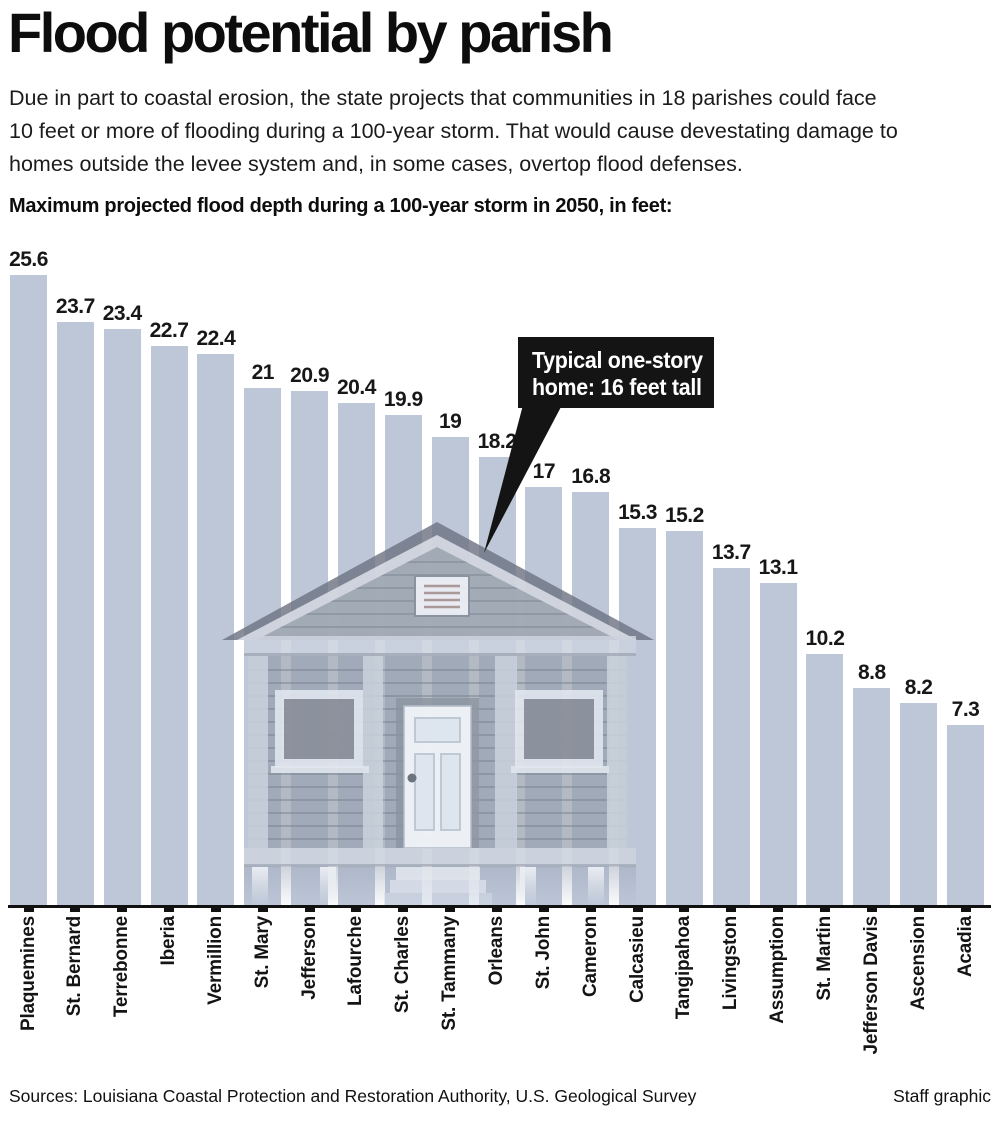 The image size is (1000, 1122). Describe the element at coordinates (122, 313) in the screenshot. I see `bar-value-label: 23.4` at that location.